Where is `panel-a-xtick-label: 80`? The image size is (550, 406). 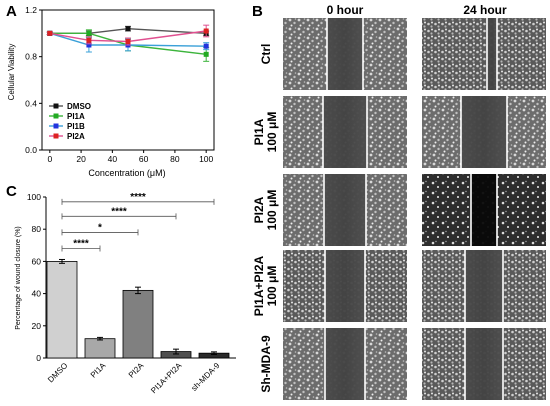 panel-a-xtick-label: 80 is located at coordinates (175, 159).